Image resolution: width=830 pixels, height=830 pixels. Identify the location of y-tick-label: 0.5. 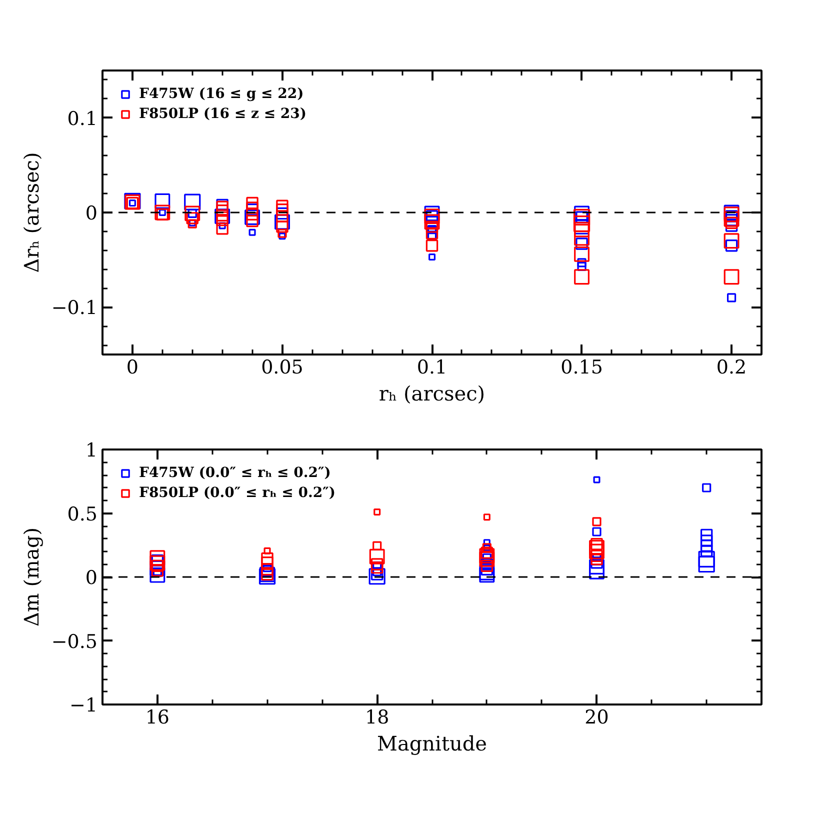
(82, 514).